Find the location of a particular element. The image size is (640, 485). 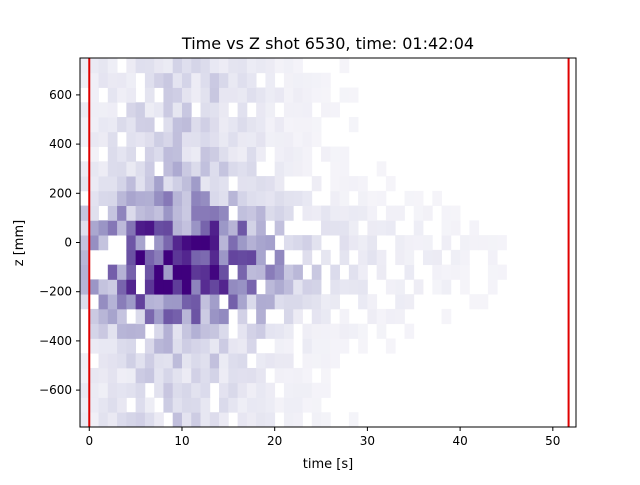

x-tick-label: 0 is located at coordinates (89, 441).